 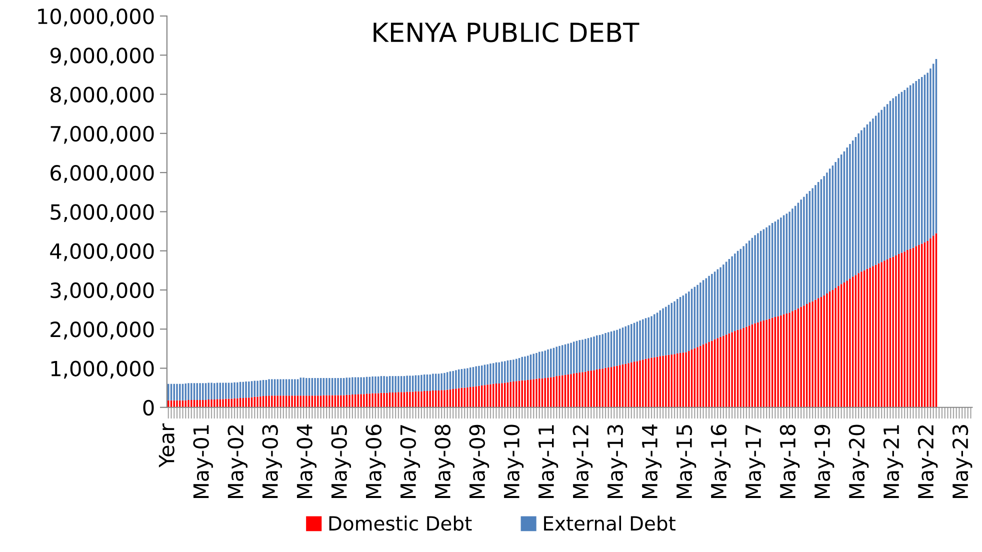 I want to click on x-tick-label: May-21, so click(x=893, y=461).